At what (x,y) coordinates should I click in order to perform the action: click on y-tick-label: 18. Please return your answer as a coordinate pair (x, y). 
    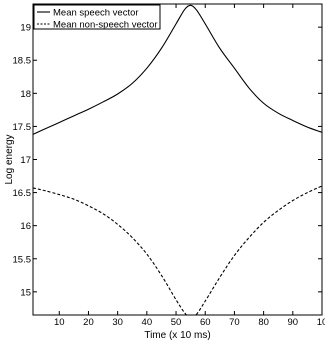
    Looking at the image, I should click on (25, 94).